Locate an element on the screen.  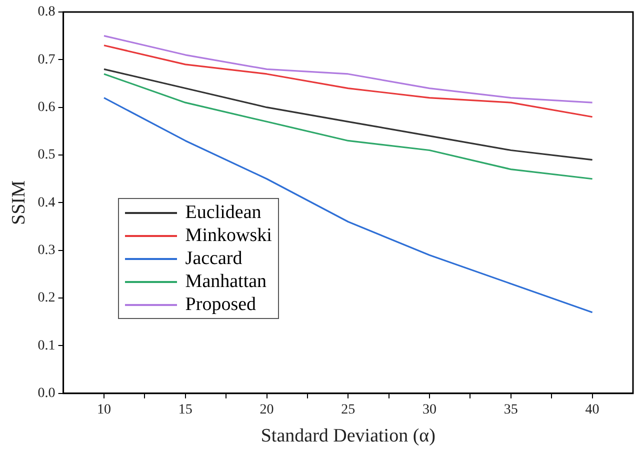
y-tick-label: 0.4 is located at coordinates (47, 202).